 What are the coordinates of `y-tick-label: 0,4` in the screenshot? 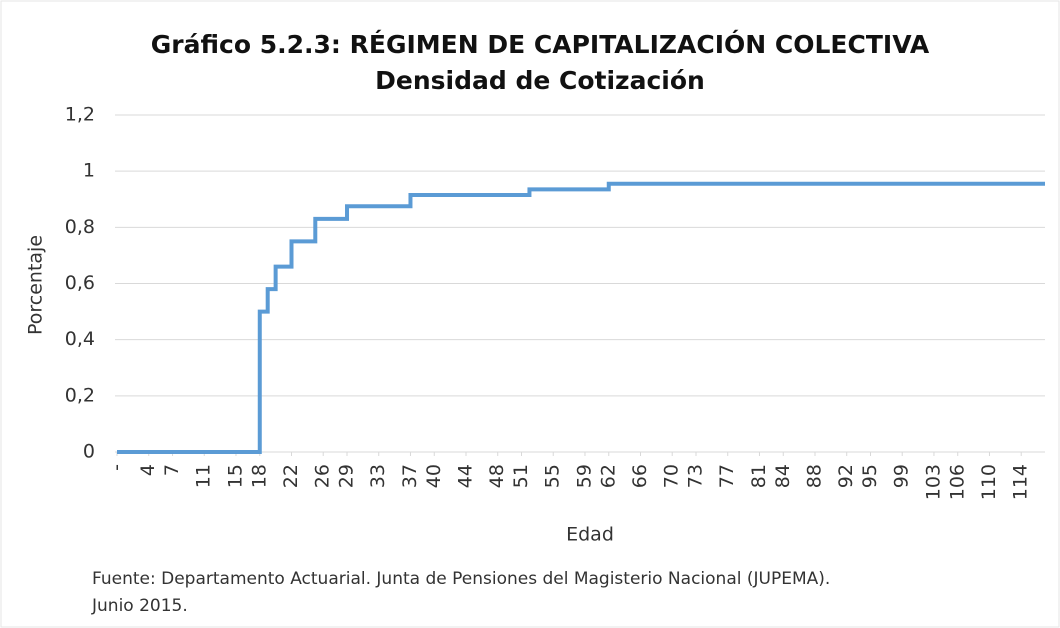 It's located at (80, 339).